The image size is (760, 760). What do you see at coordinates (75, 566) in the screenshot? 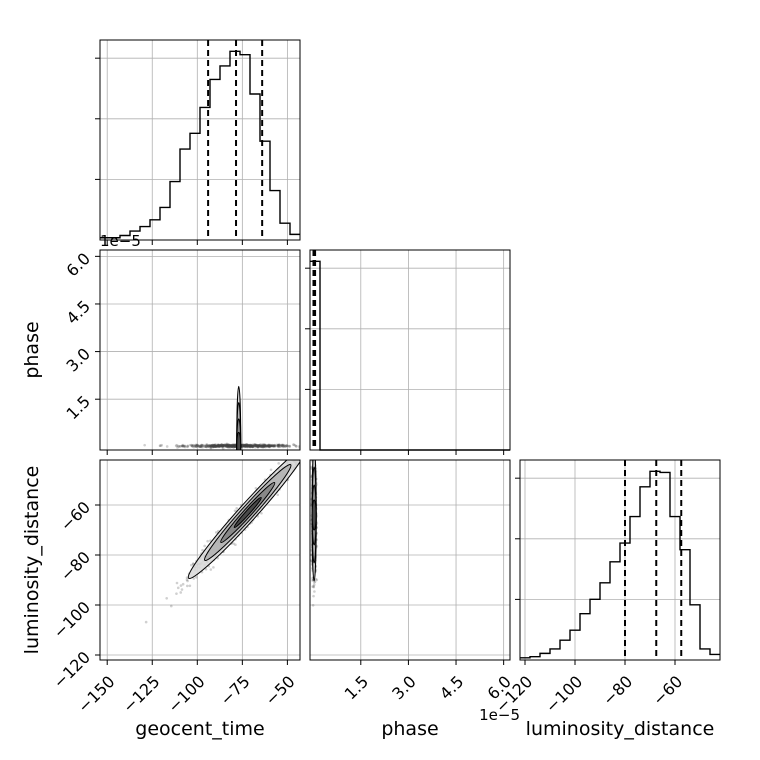
I see `y-tick-label: −80` at bounding box center [75, 566].